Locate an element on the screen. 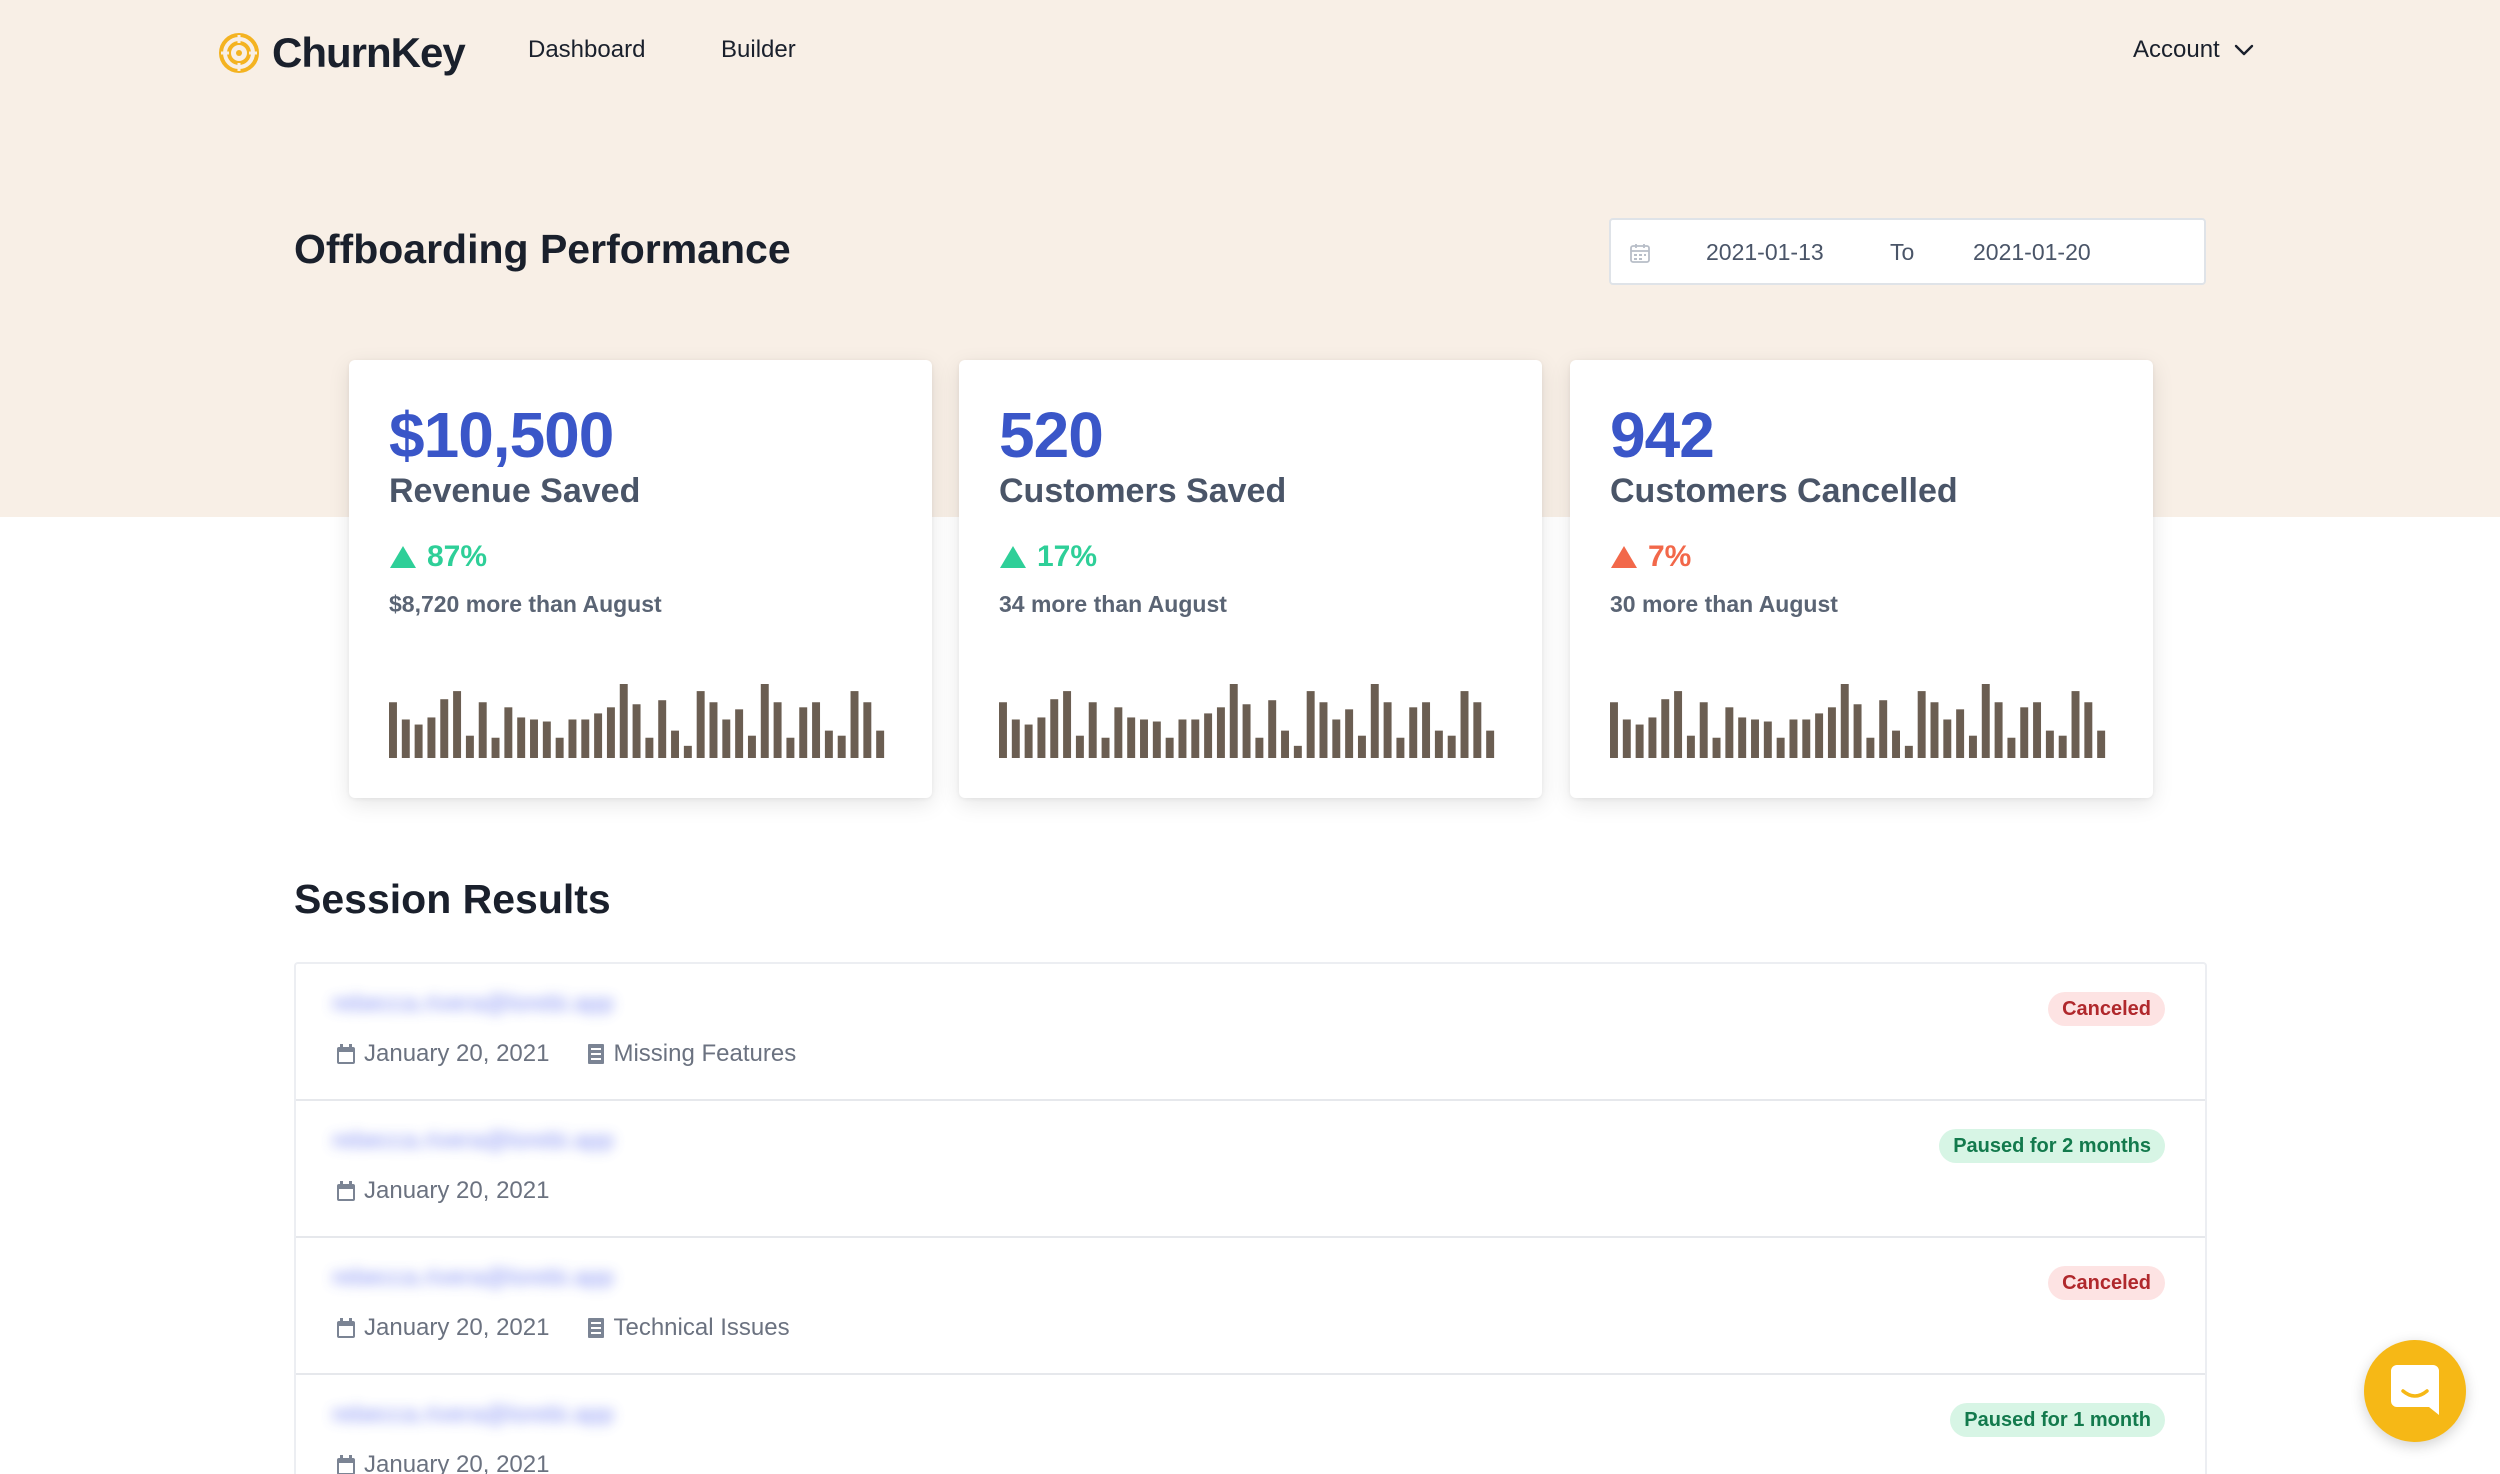 This screenshot has width=2500, height=1474. stat-value: 942 is located at coordinates (1662, 435).